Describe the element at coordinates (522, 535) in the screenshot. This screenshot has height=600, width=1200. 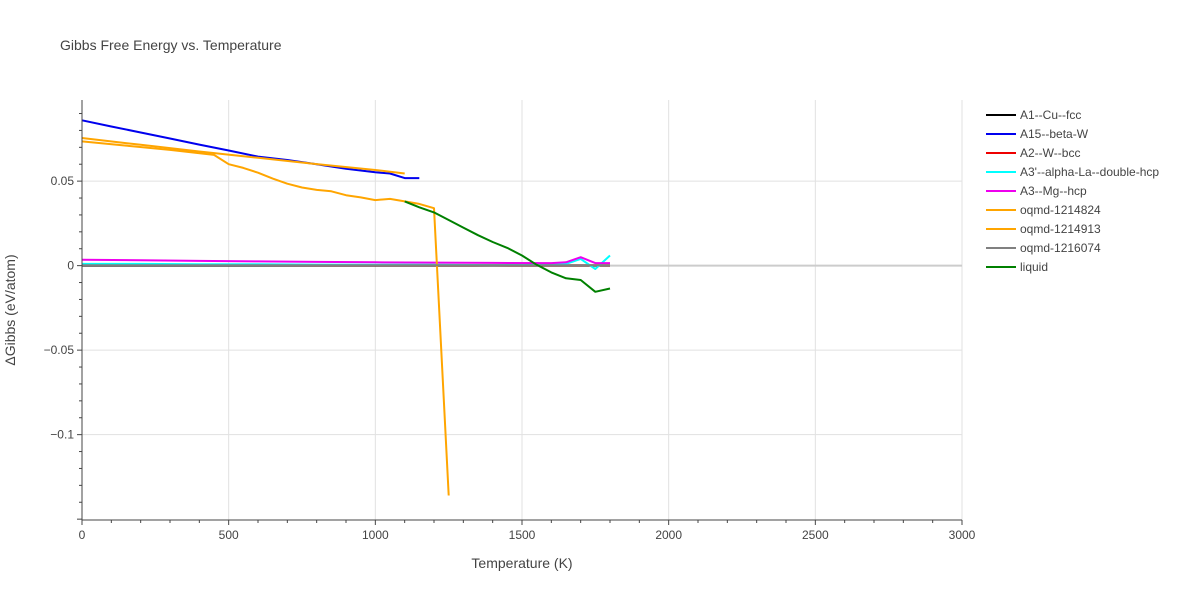
I see `x-tick-label: 1500` at that location.